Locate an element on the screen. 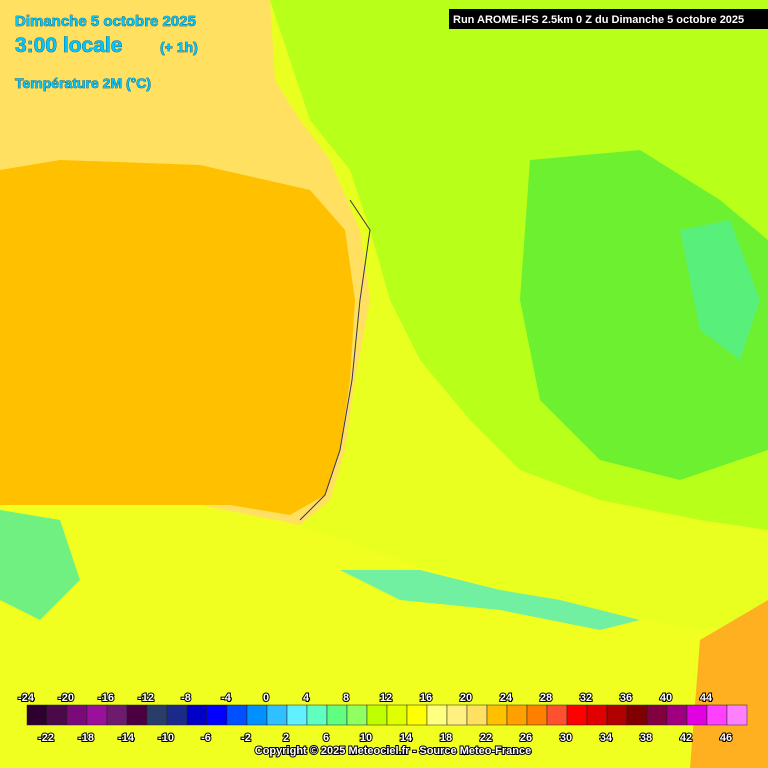 This screenshot has width=768, height=768. parameter: Température 2M (°C) is located at coordinates (83, 83).